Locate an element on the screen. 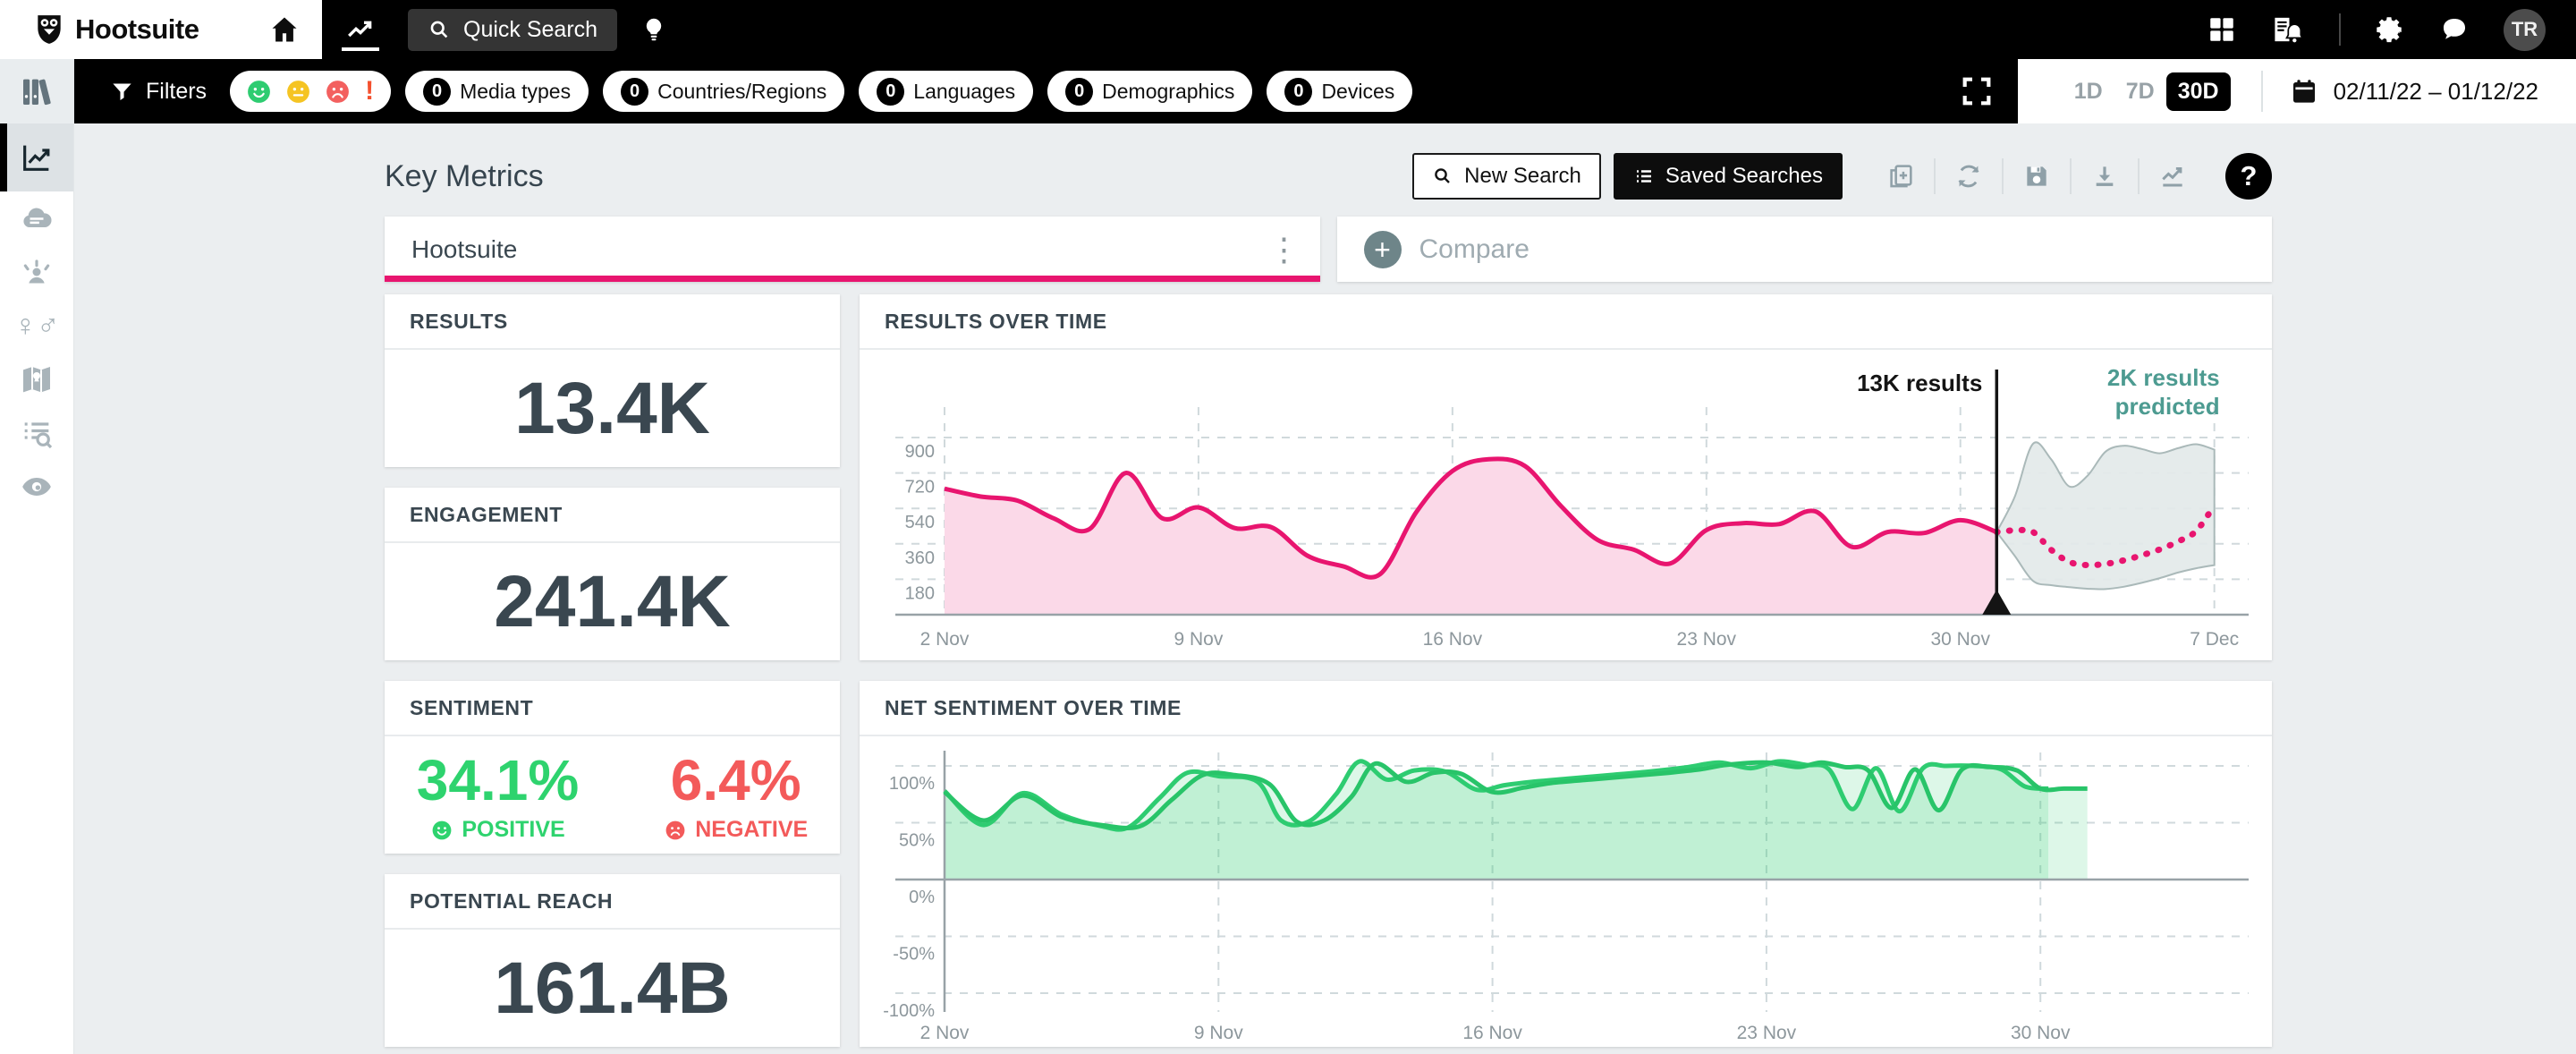  filter-pill-demographics: 0 Demographics is located at coordinates (1150, 91).